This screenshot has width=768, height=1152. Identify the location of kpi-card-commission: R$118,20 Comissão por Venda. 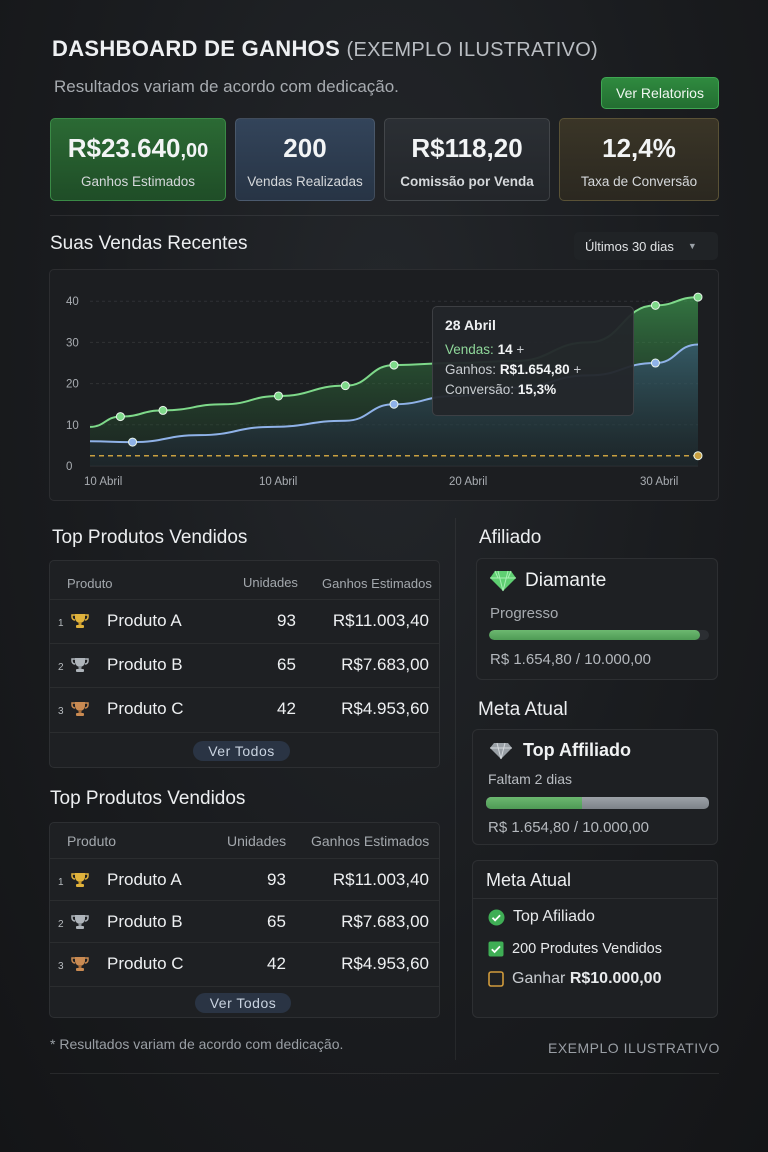
(467, 159).